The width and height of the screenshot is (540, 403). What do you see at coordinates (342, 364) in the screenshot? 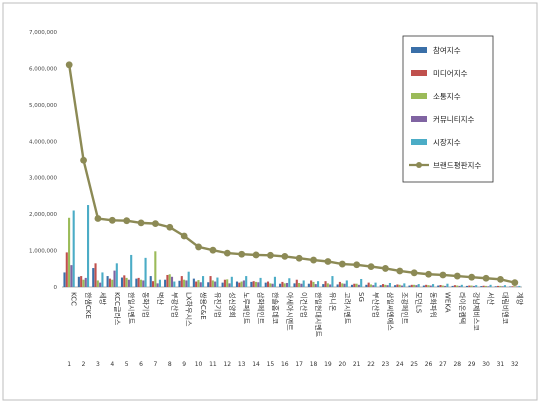
I see `rank-label: 20` at bounding box center [342, 364].